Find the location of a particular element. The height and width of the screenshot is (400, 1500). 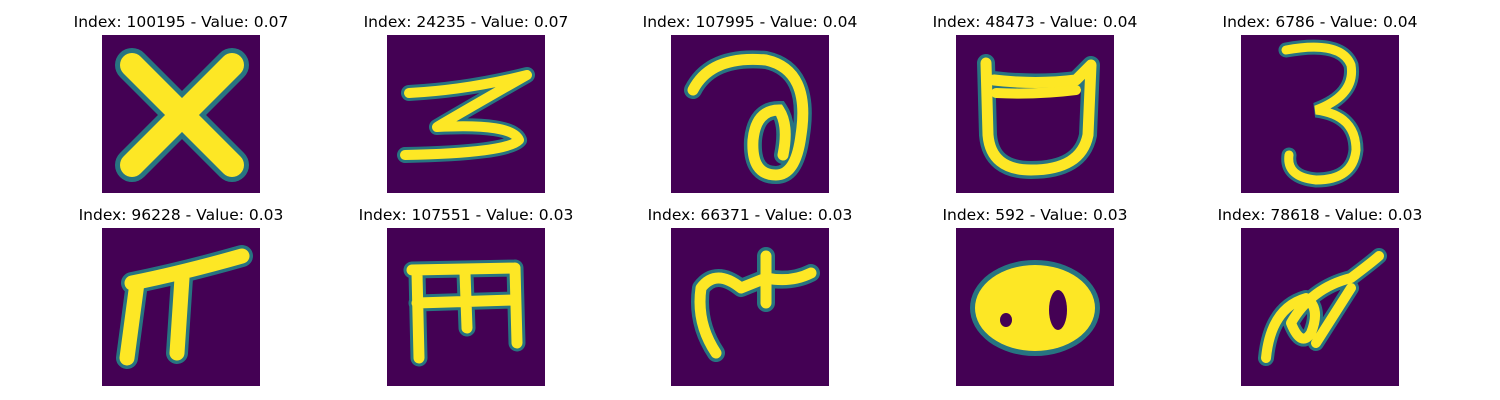

panel-title: Index: 592 - Value: 0.03 is located at coordinates (1035, 215).